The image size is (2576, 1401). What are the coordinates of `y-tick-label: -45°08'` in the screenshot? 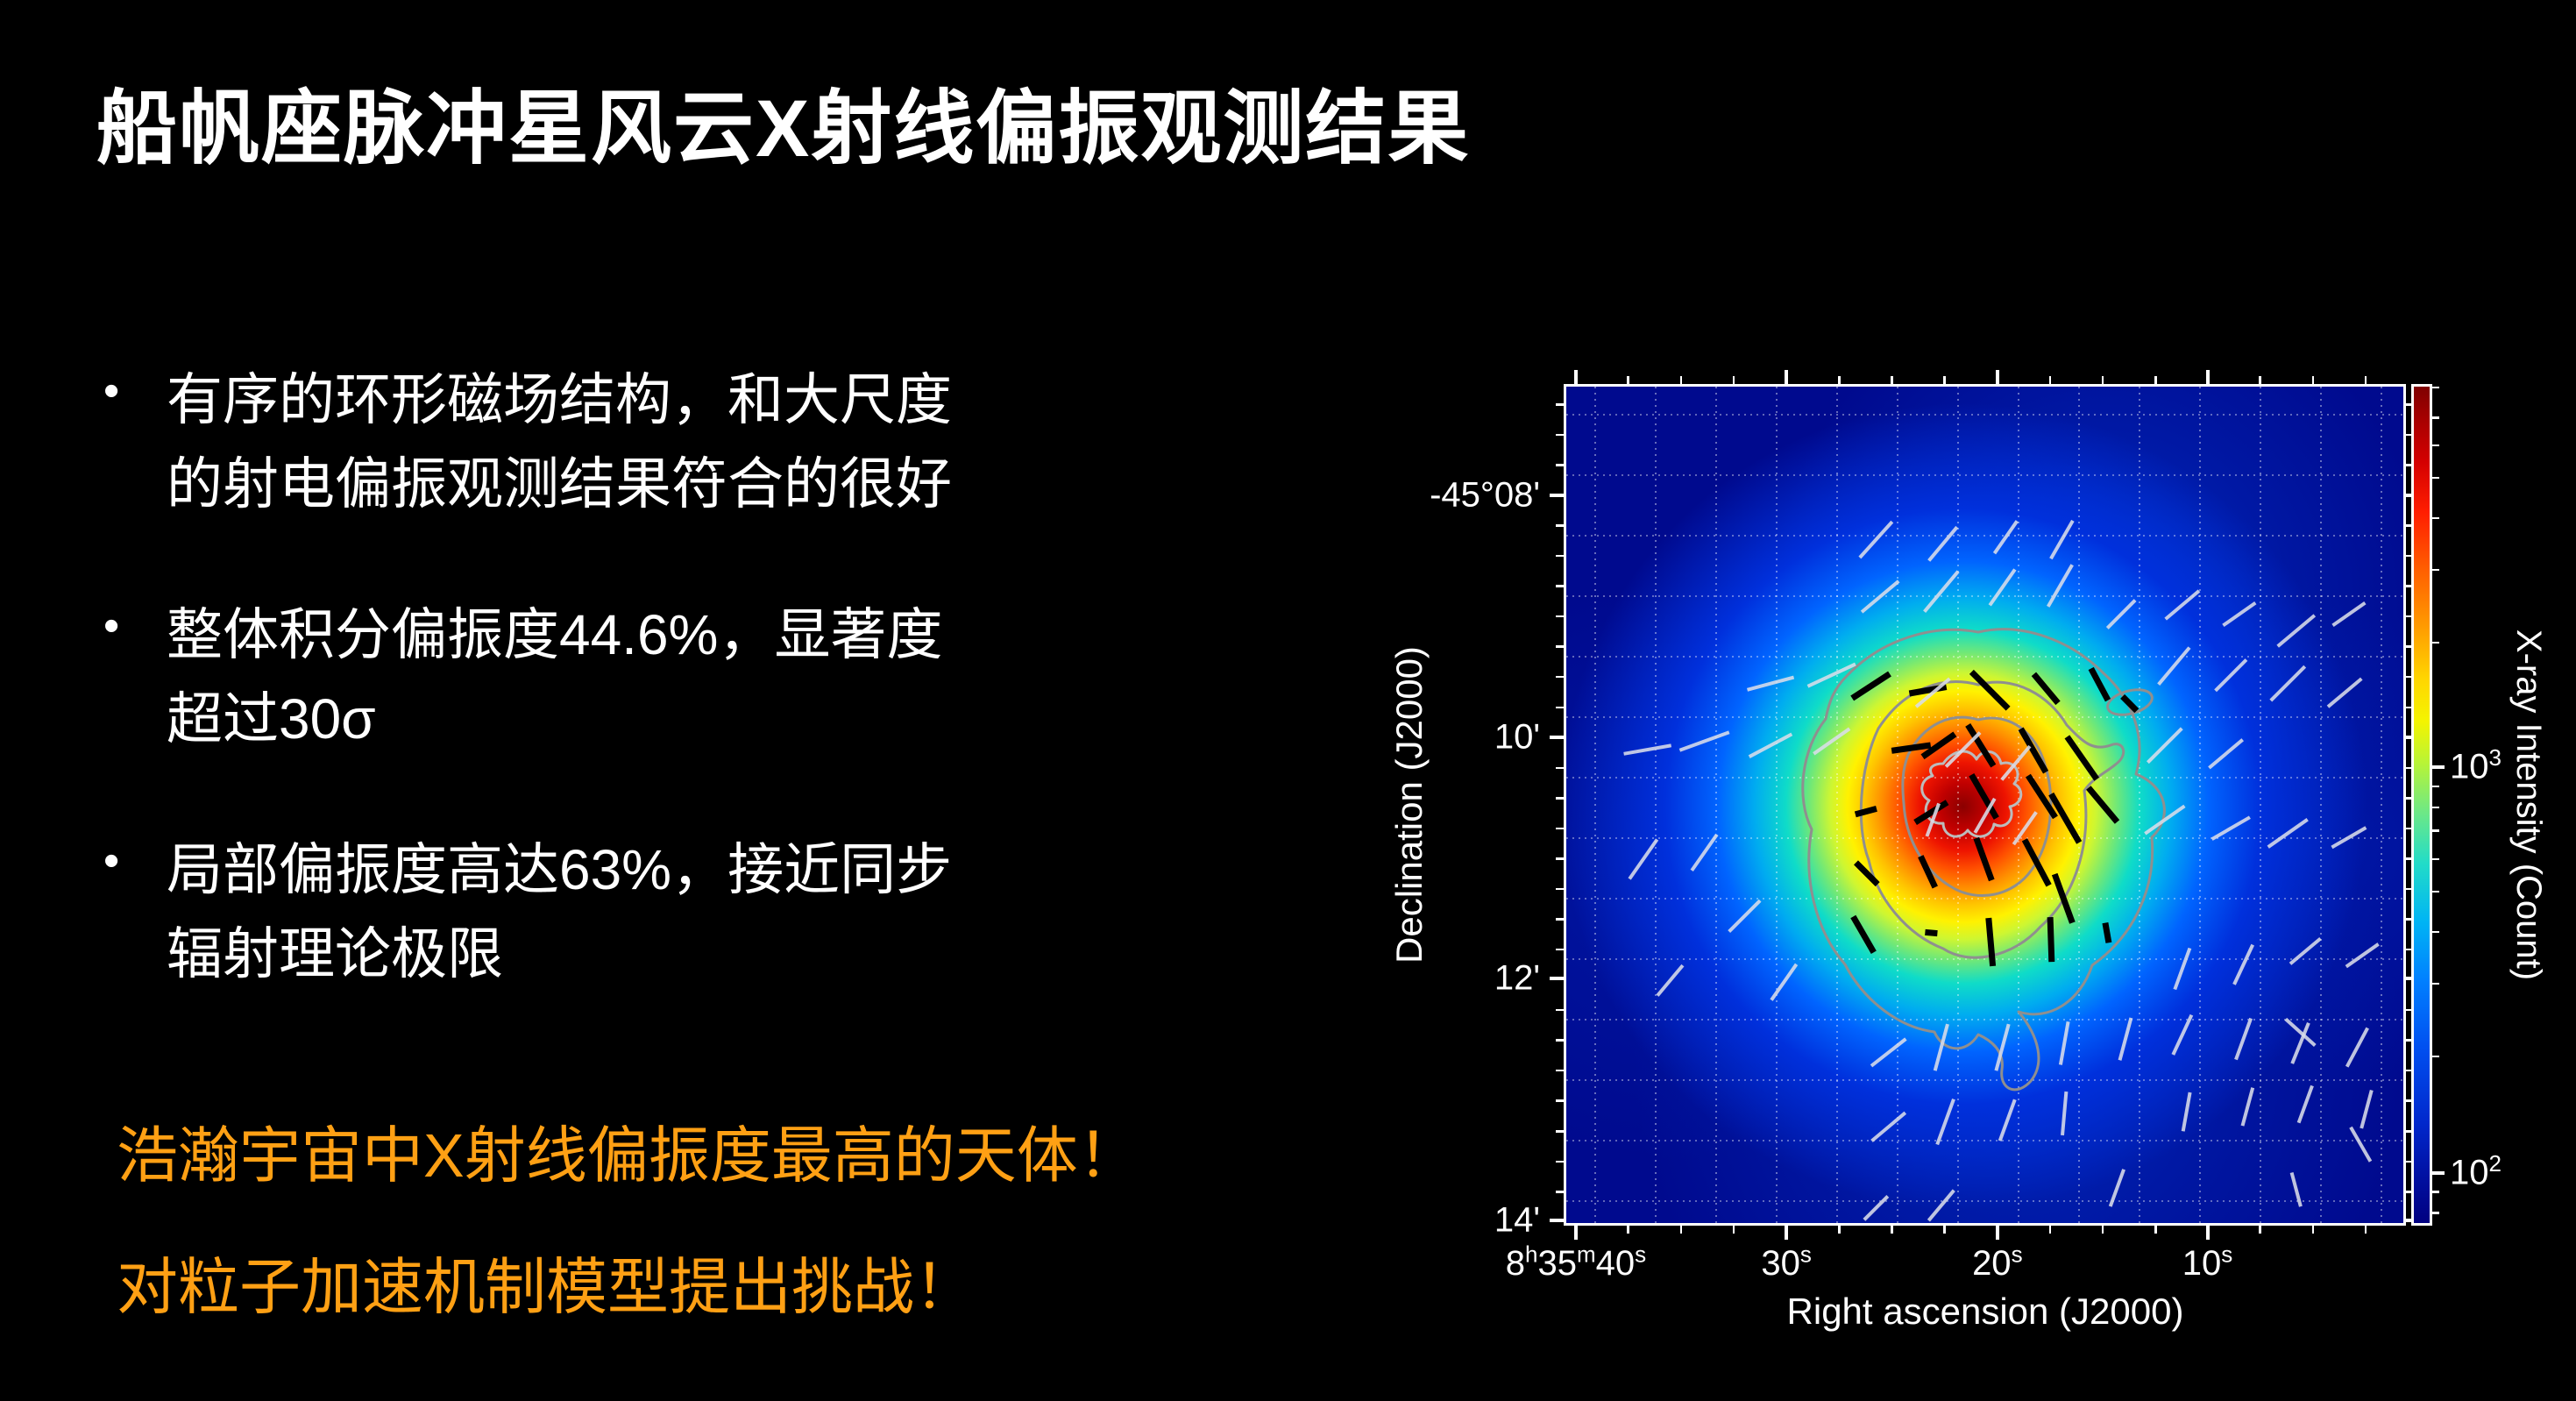 It's located at (1485, 495).